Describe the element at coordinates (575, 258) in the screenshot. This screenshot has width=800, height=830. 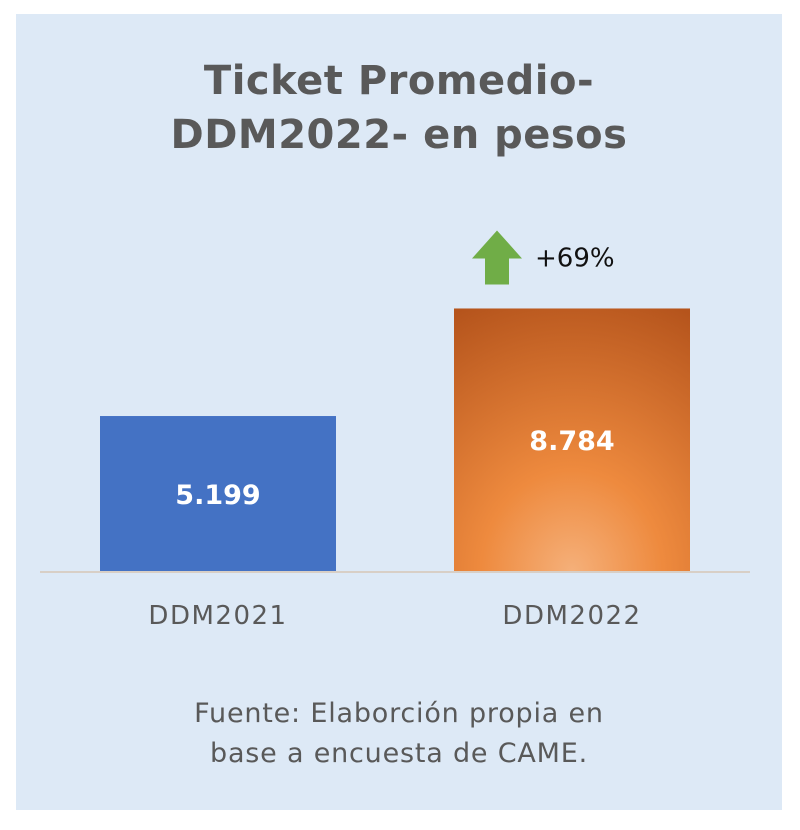
I see `growth-annotation: +69%` at that location.